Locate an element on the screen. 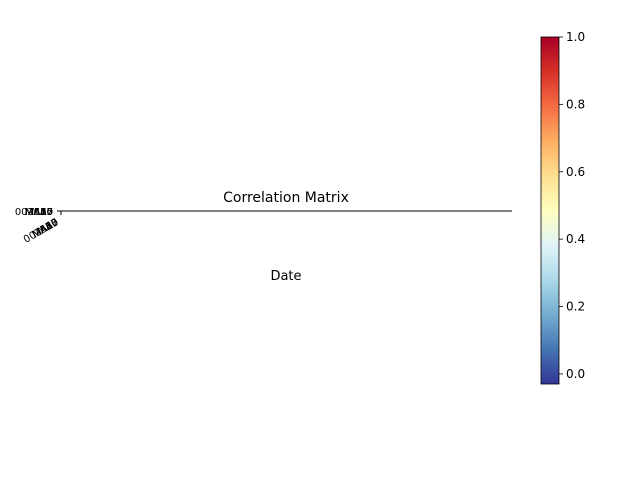 This screenshot has width=640, height=484. colorbar-tick-label: 0.2 is located at coordinates (575, 307).